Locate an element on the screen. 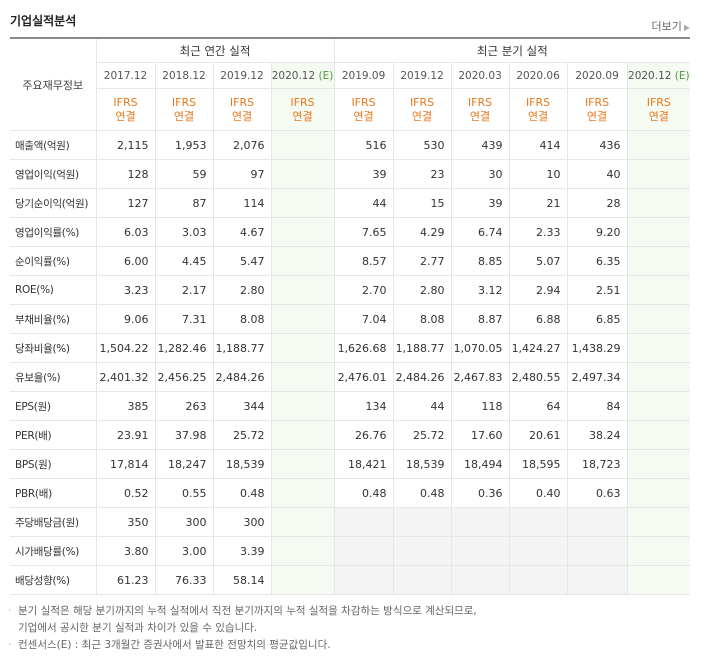  cell: 1,188.77 is located at coordinates (422, 348).